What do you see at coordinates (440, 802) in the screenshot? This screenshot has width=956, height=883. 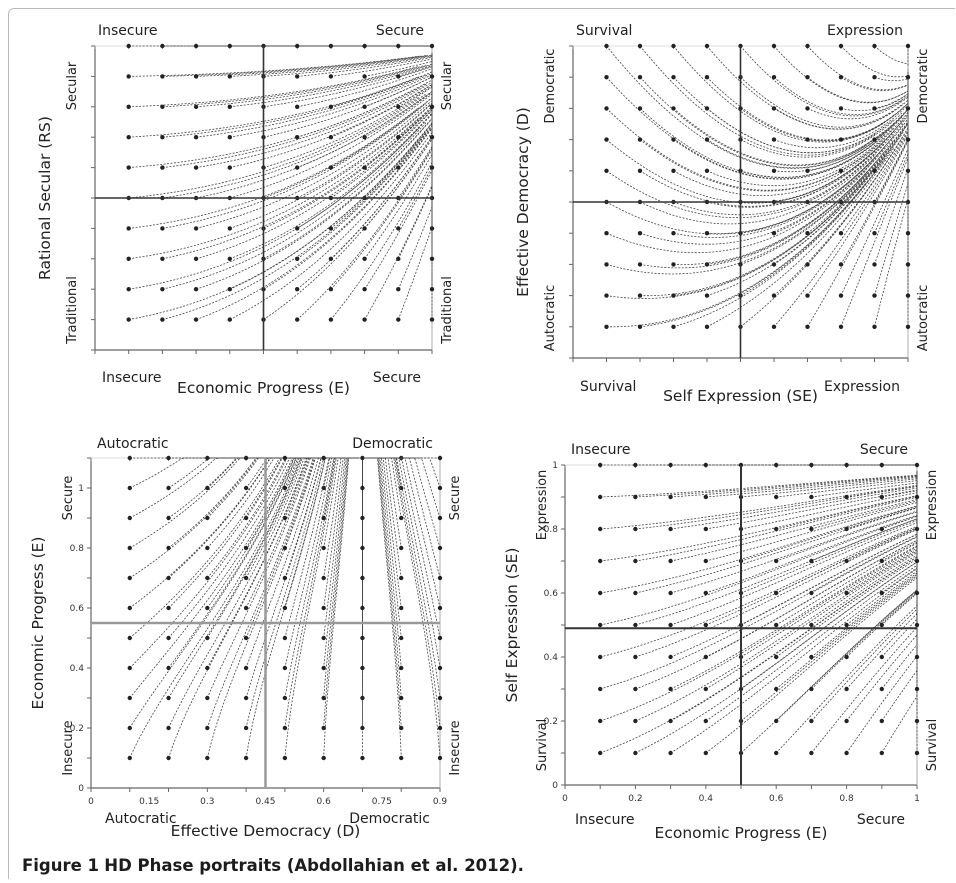 I see `x-tick-label: 0.9` at bounding box center [440, 802].